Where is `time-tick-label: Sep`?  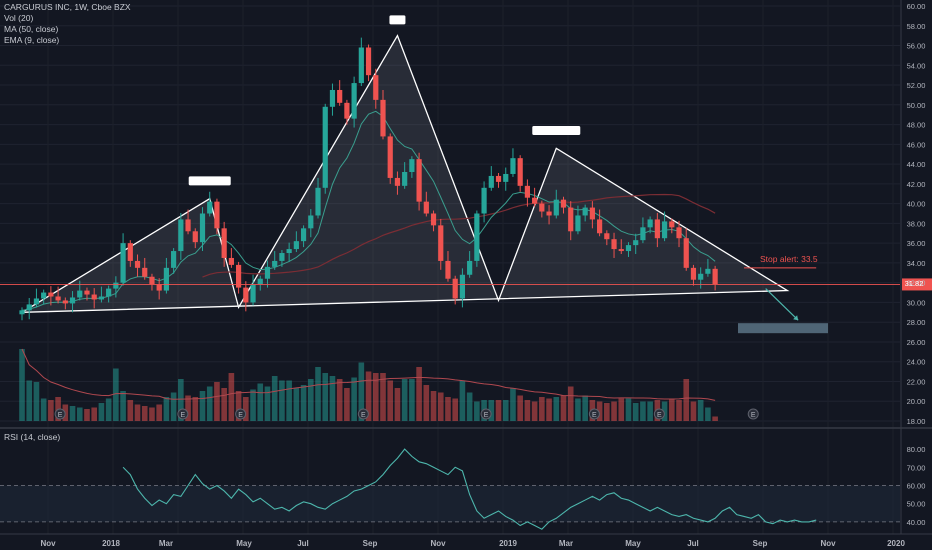 time-tick-label: Sep is located at coordinates (370, 543).